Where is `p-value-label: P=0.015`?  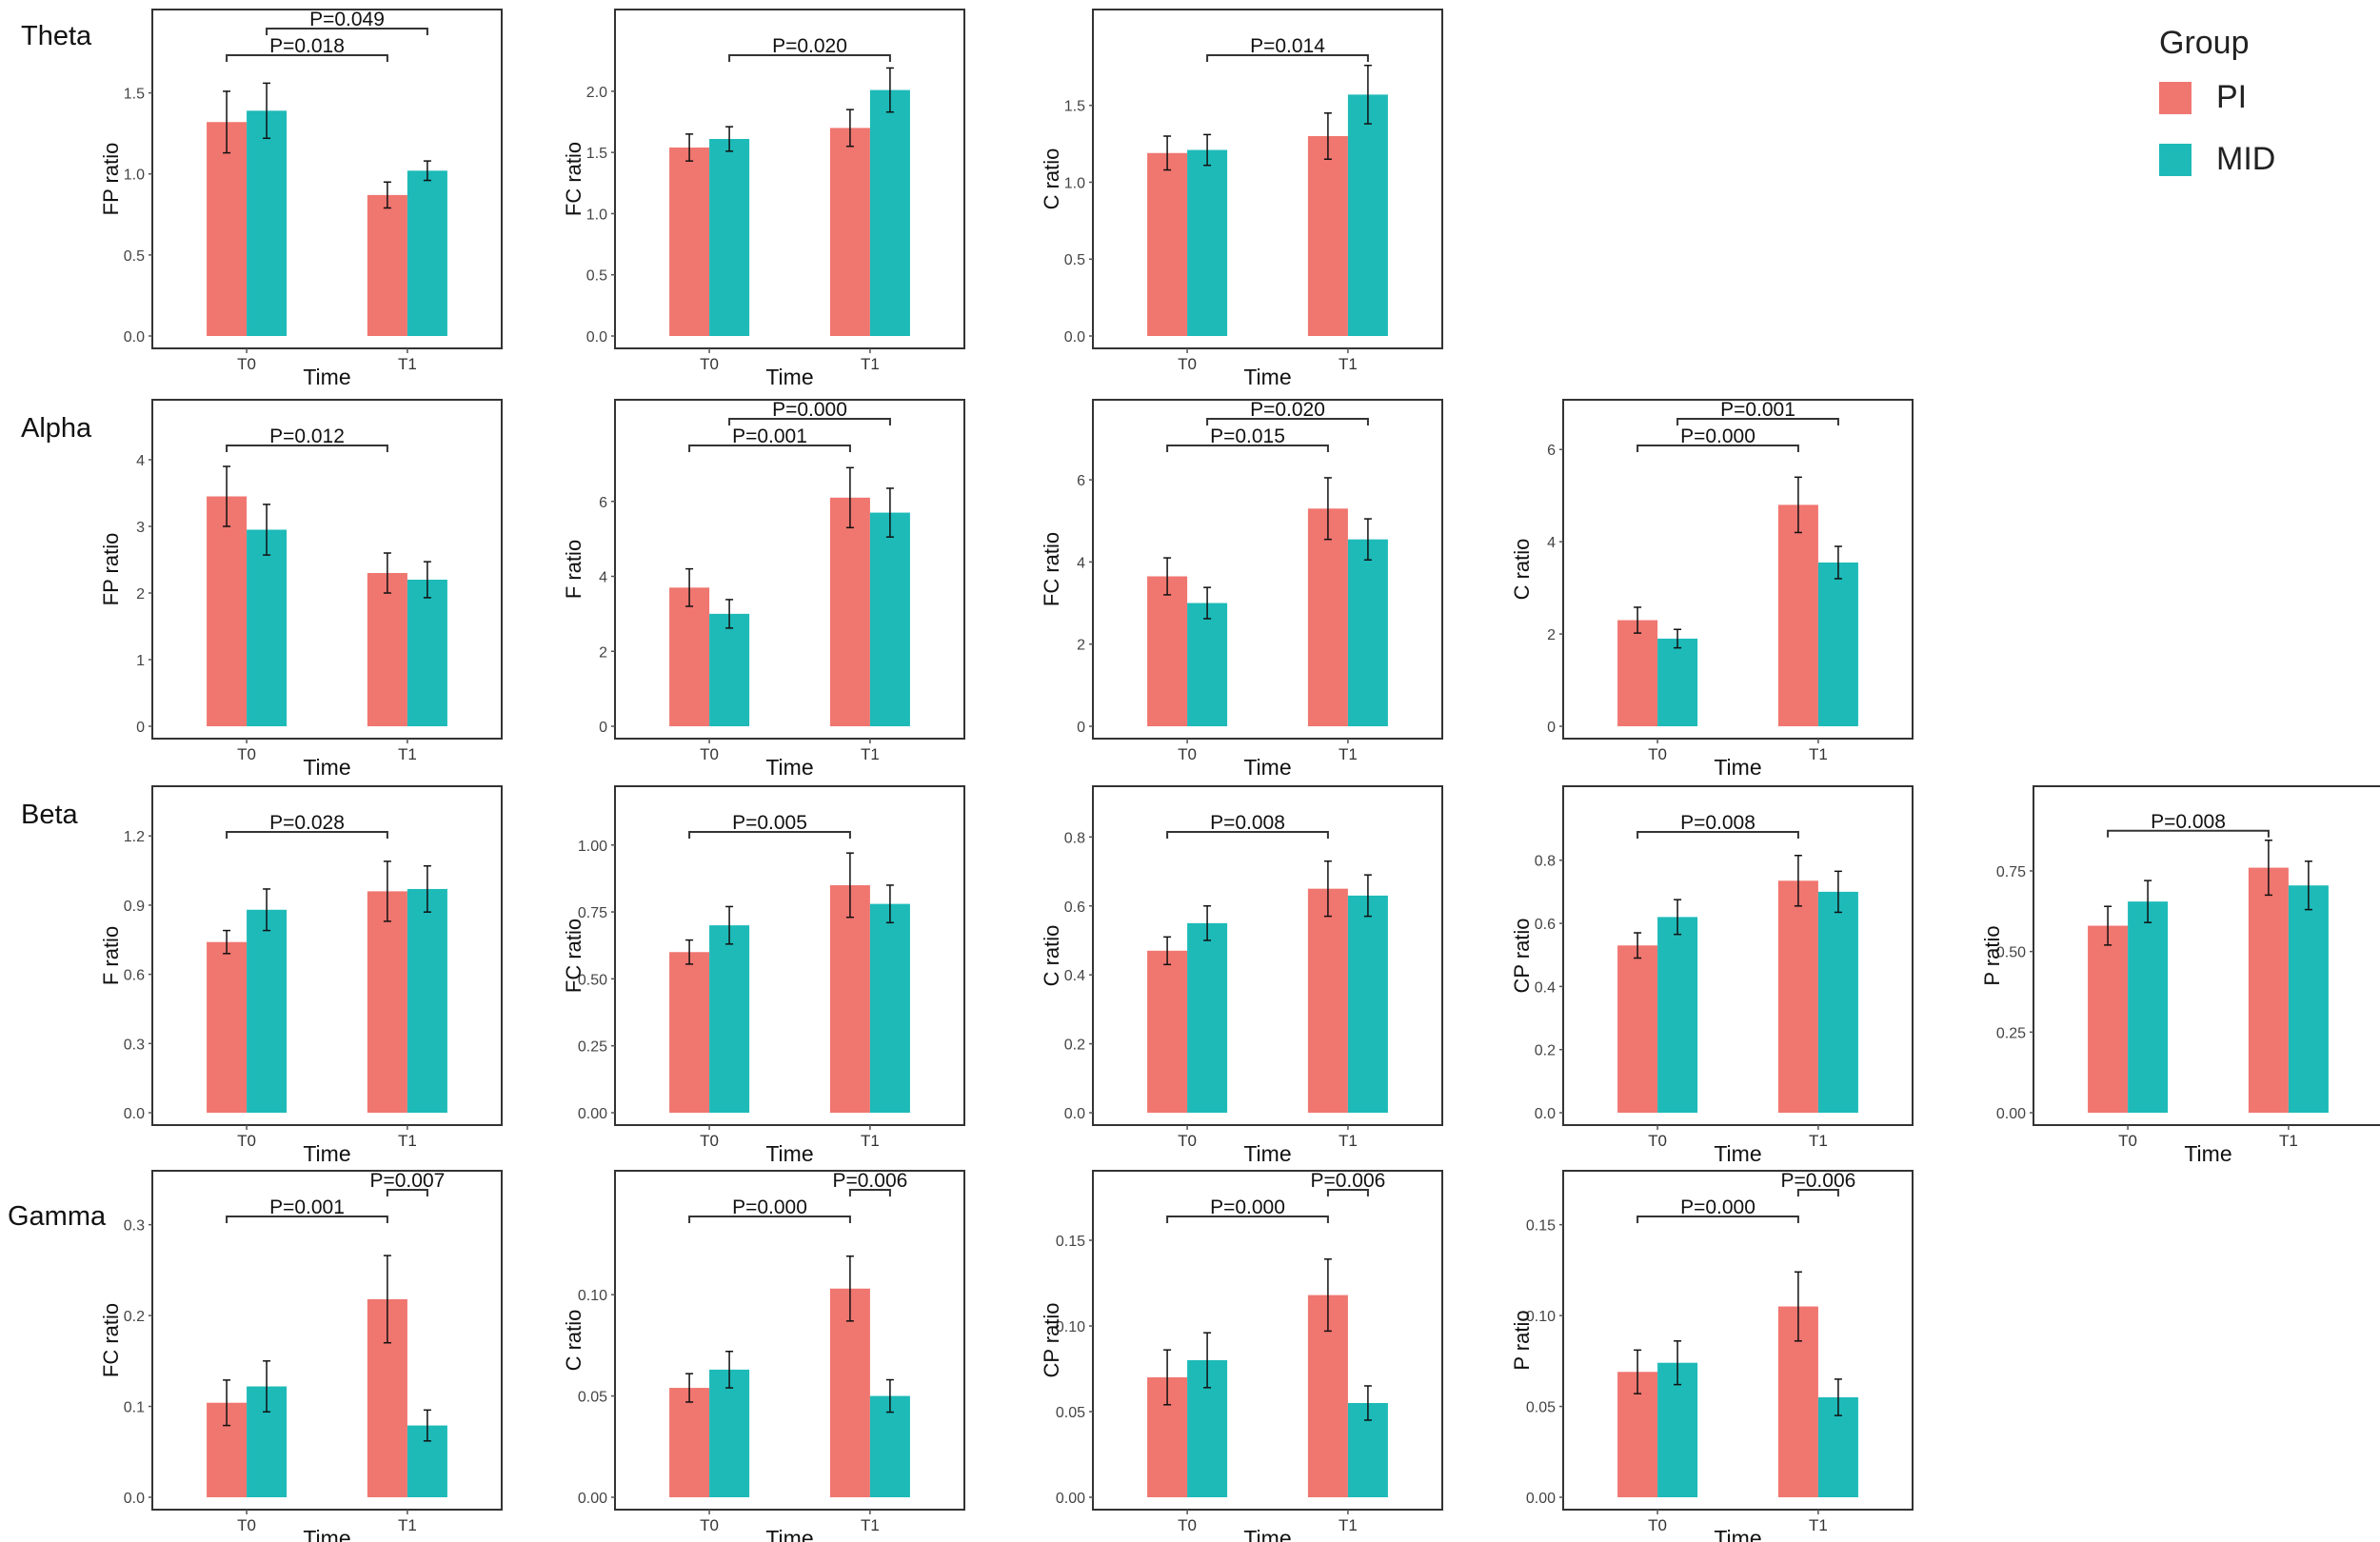
p-value-label: P=0.015 is located at coordinates (1247, 436).